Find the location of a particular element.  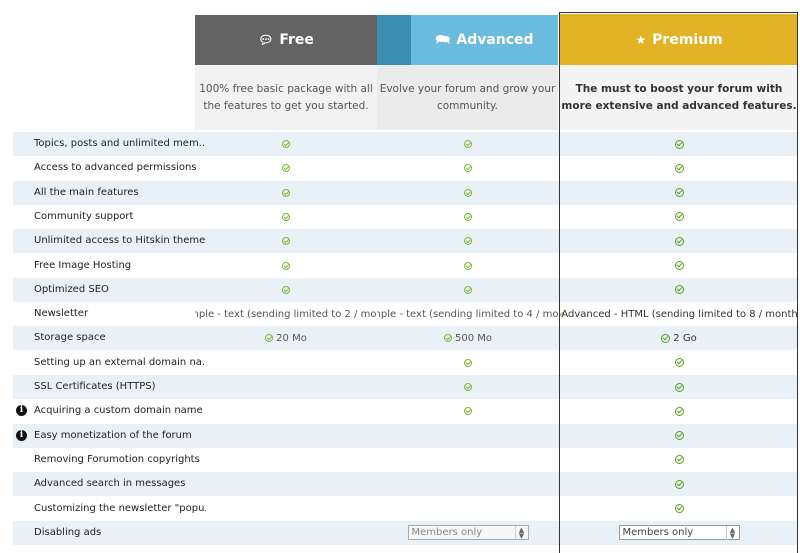

feature-value: 20 Mo is located at coordinates (291, 338).